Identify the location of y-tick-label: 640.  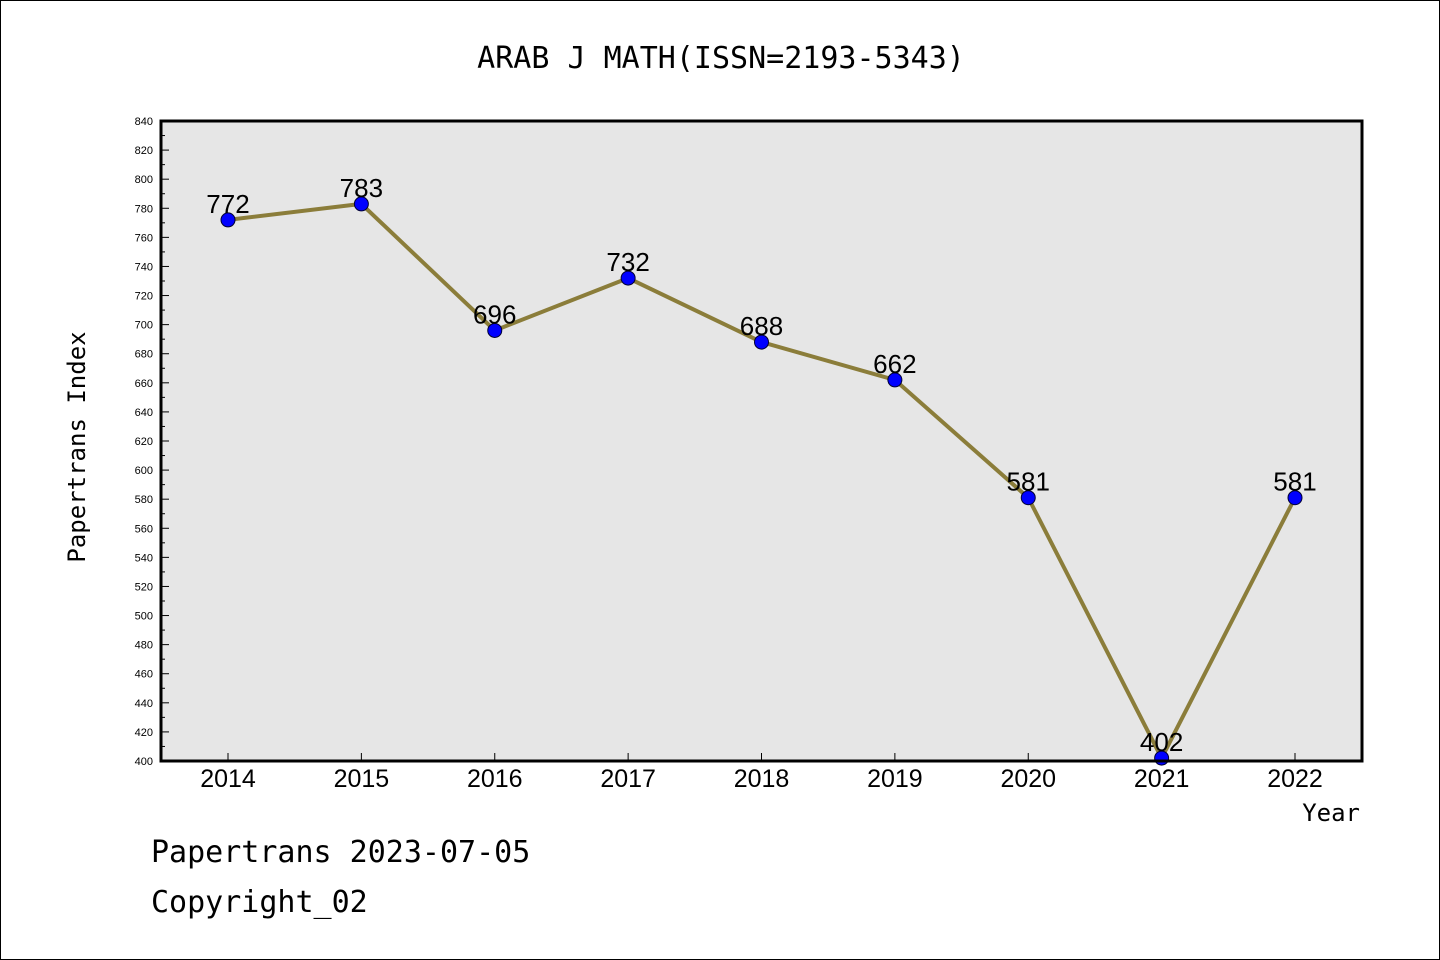
(144, 413).